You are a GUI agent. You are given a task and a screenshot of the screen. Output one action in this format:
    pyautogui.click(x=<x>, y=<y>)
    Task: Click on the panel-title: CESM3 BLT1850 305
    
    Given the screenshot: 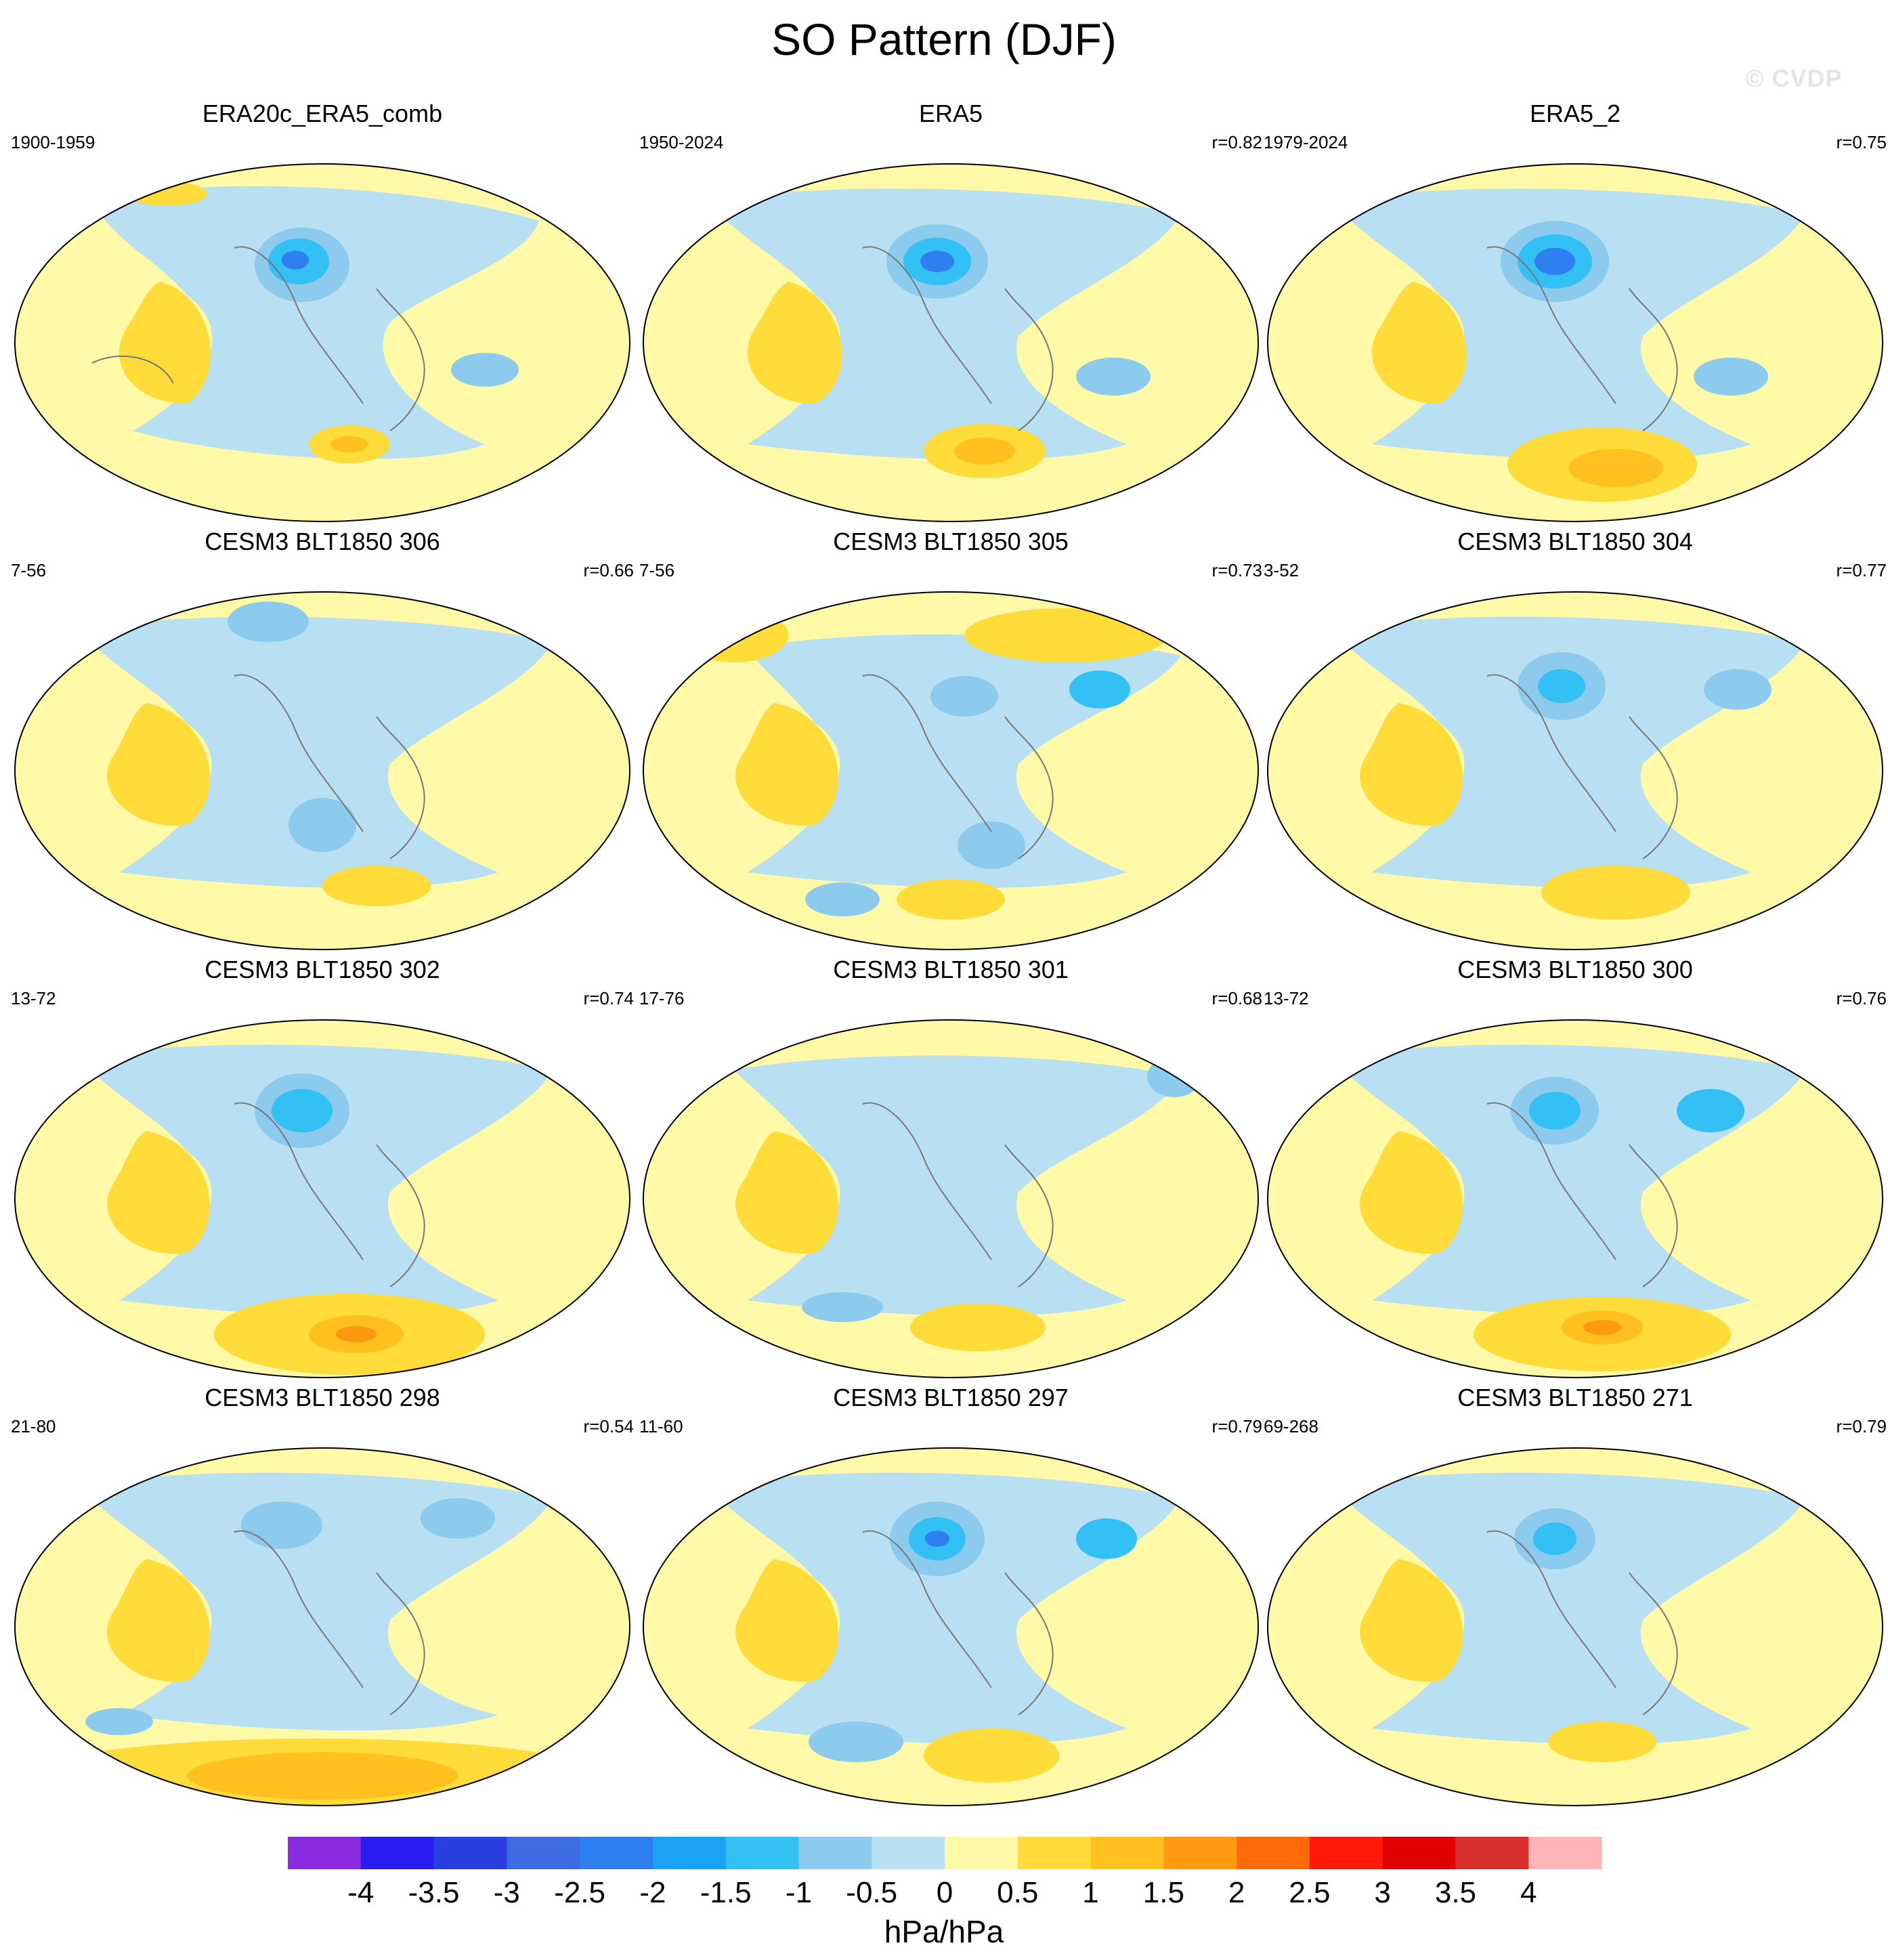 What is the action you would take?
    pyautogui.click(x=951, y=541)
    